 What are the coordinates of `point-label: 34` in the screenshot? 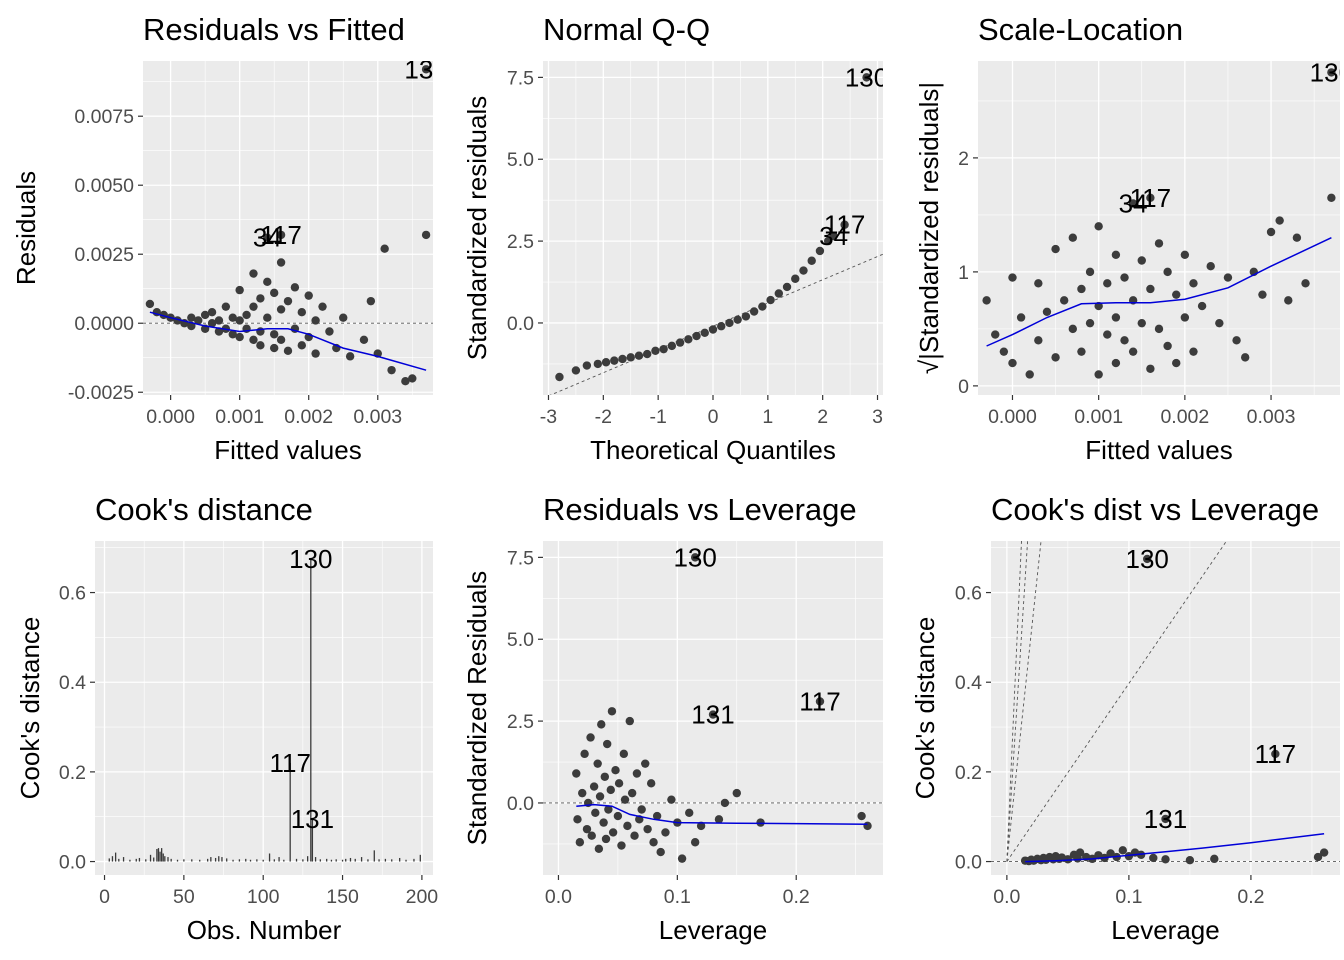 It's located at (1133, 203).